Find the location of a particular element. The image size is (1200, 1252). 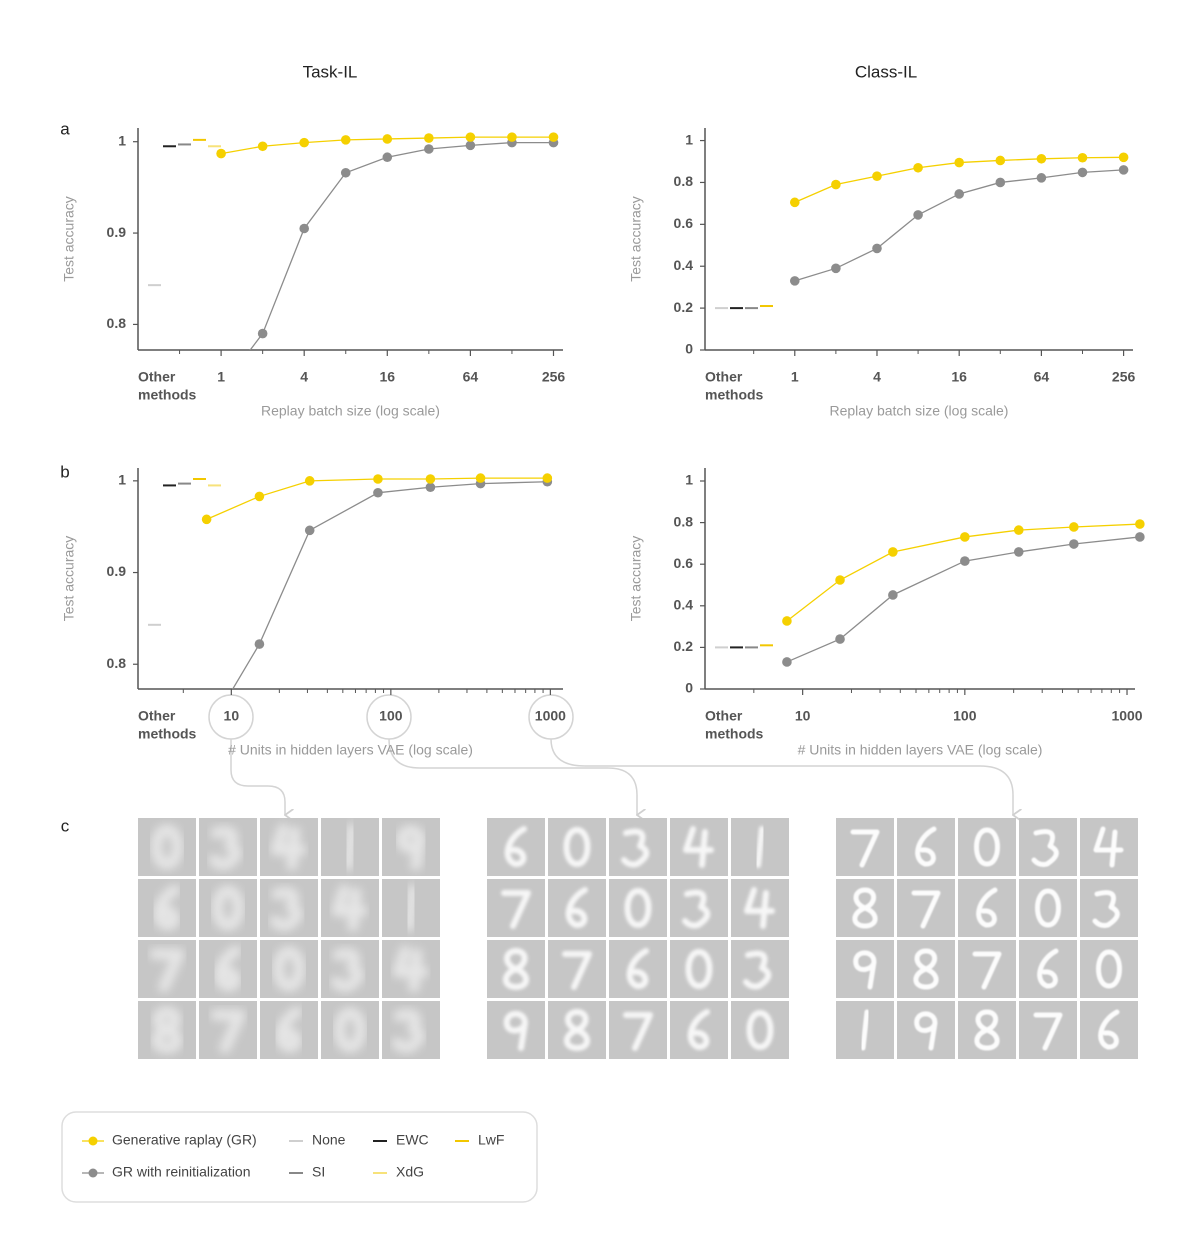

legend-marker is located at coordinates (93, 1141).